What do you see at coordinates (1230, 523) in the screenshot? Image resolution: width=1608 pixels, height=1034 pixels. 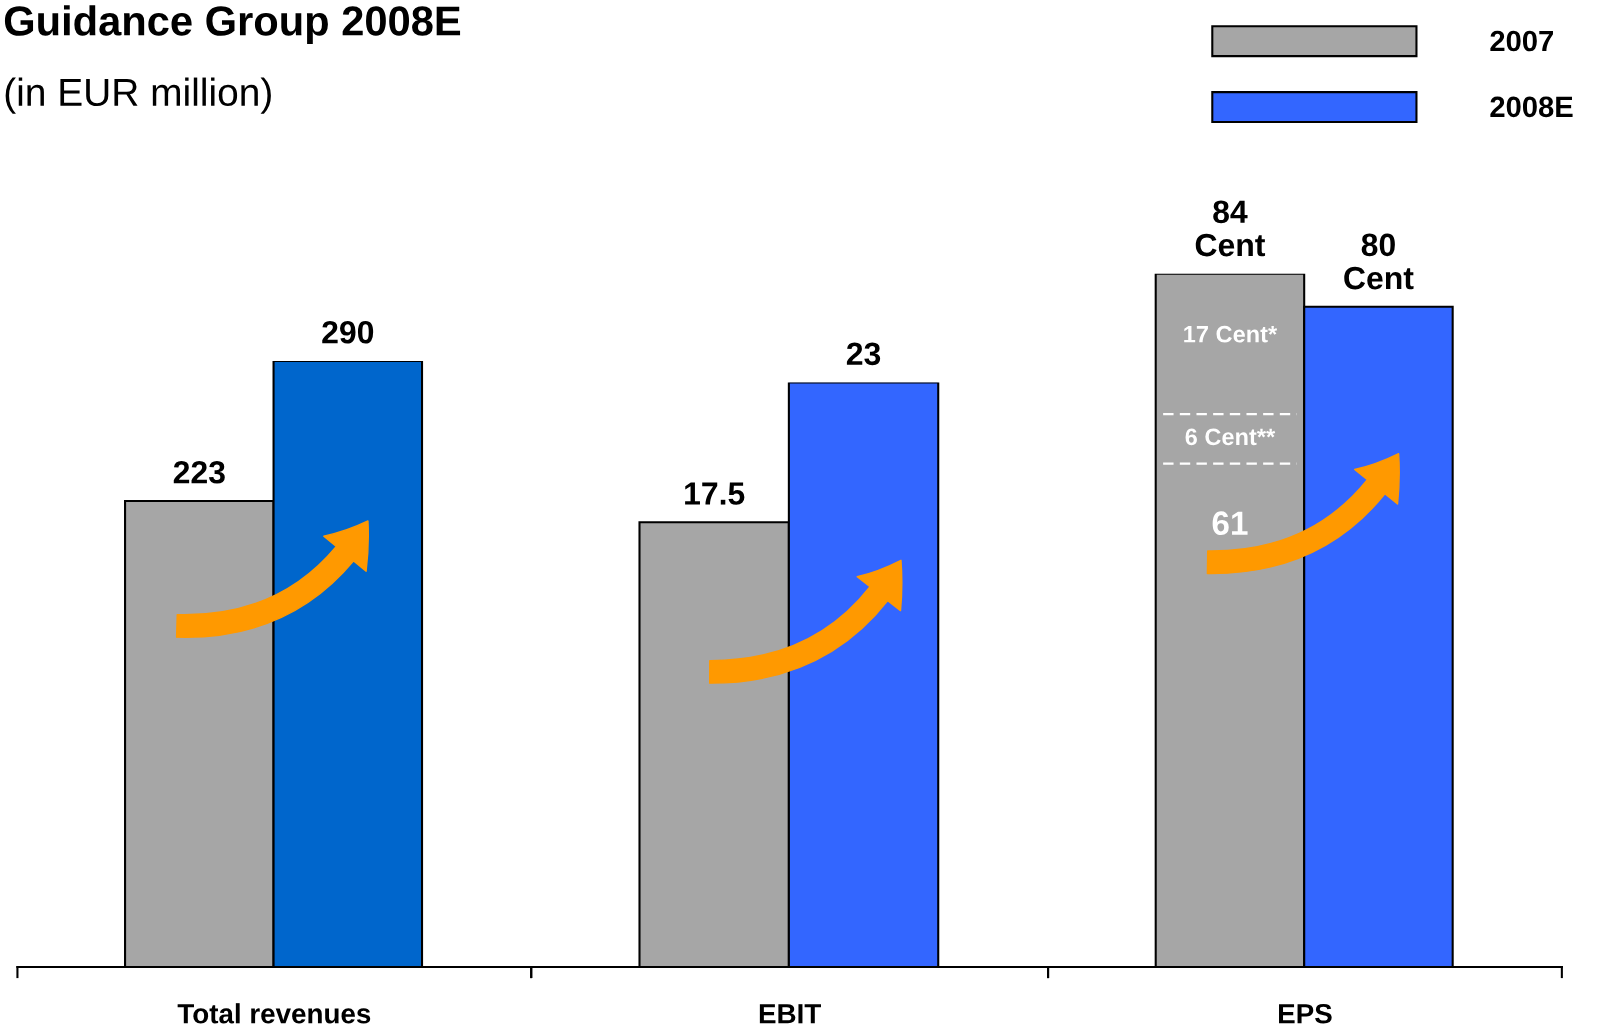 I see `annotation: 61` at bounding box center [1230, 523].